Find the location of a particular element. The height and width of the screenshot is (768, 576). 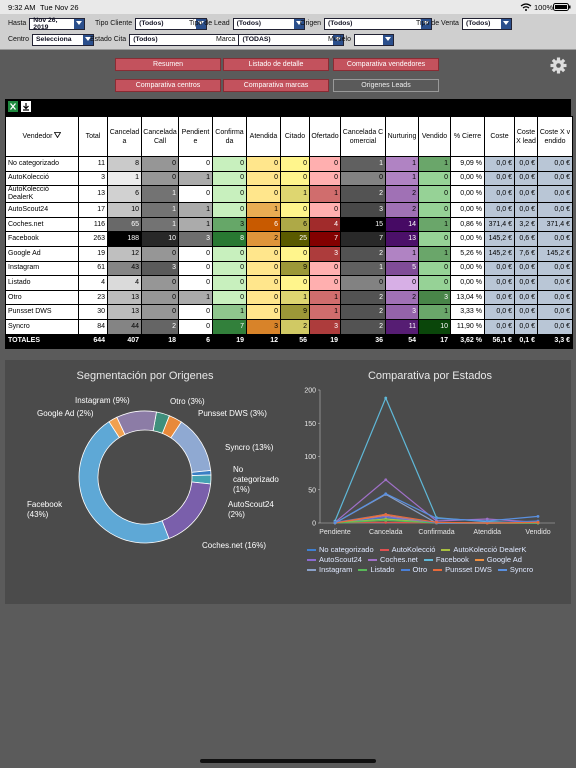

tab-button: Listado de detalle is located at coordinates (276, 64).